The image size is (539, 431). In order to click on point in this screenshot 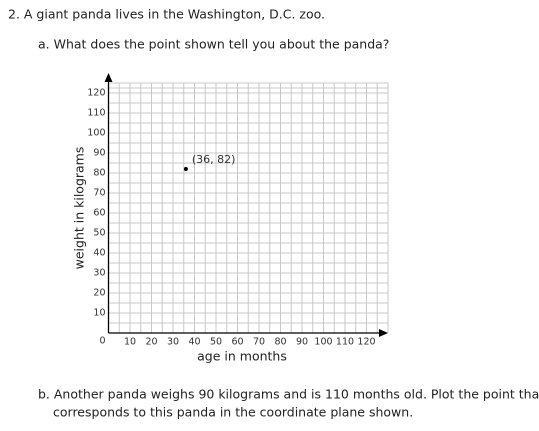, I will do `click(185, 169)`.